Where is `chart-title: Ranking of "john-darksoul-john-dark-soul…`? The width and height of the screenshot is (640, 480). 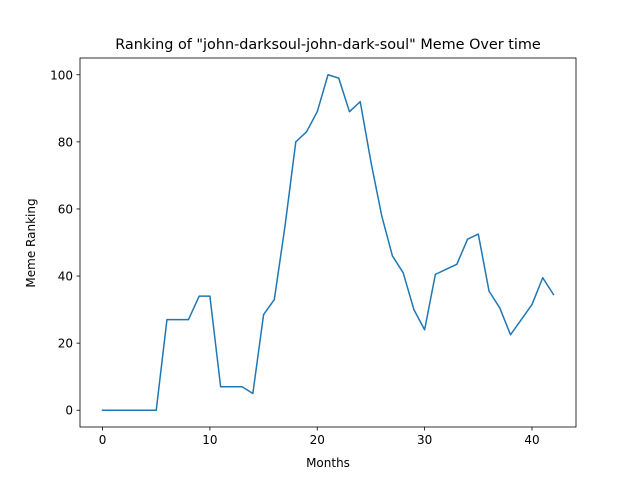
chart-title: Ranking of "john-darksoul-john-dark-soul… is located at coordinates (328, 45).